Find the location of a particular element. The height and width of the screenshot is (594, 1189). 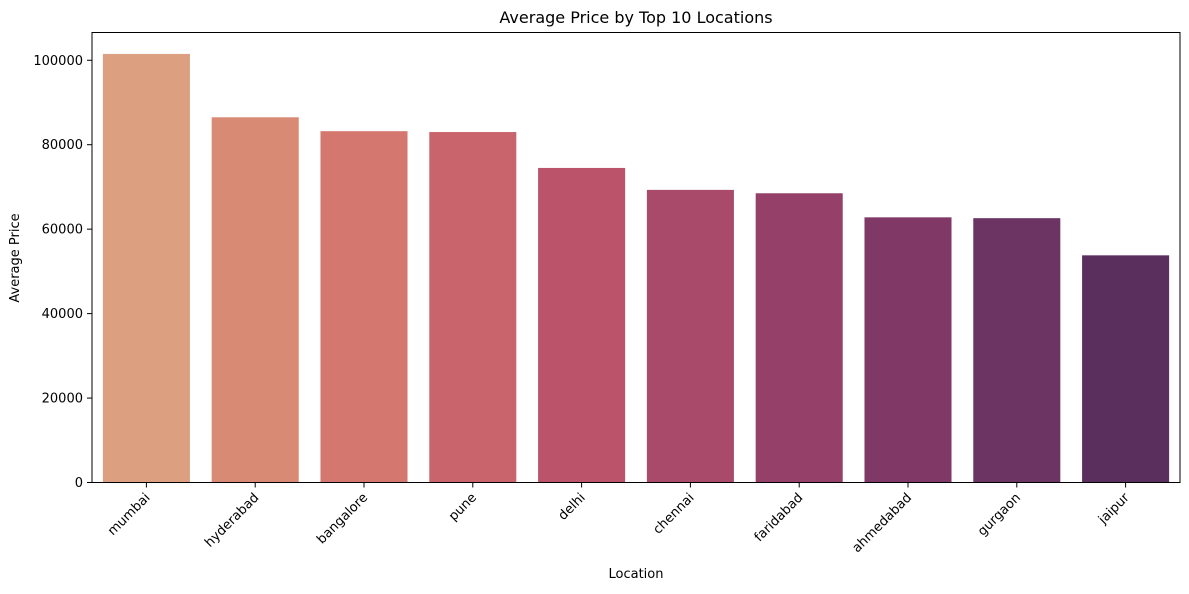

bar-mumbai is located at coordinates (146, 268).